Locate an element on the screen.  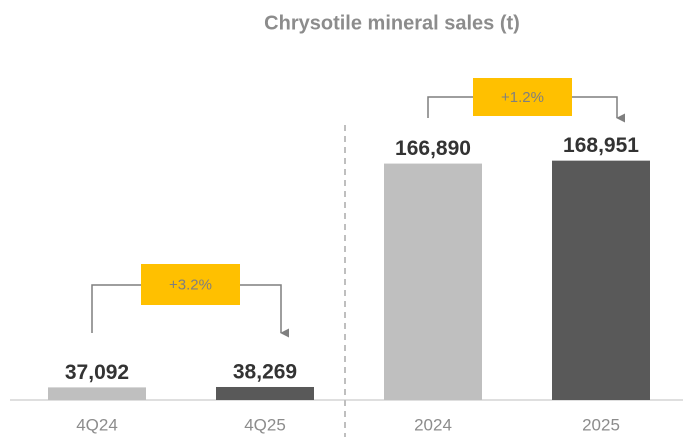
annotation: +1.2% is located at coordinates (522, 97).